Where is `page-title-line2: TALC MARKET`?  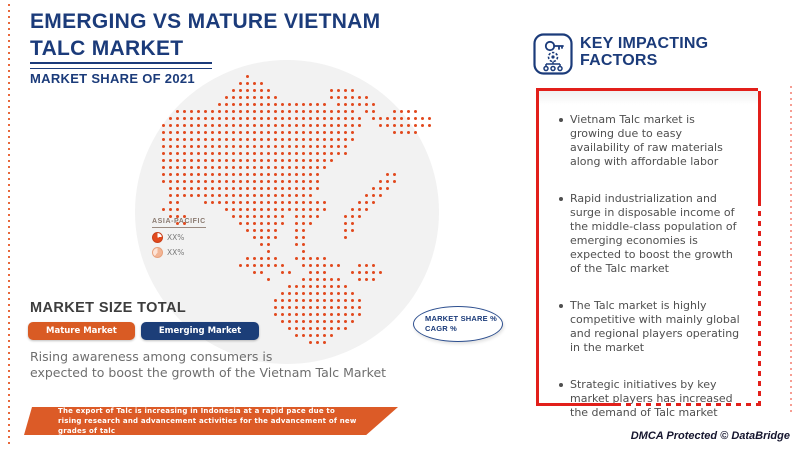
page-title-line2: TALC MARKET is located at coordinates (107, 48).